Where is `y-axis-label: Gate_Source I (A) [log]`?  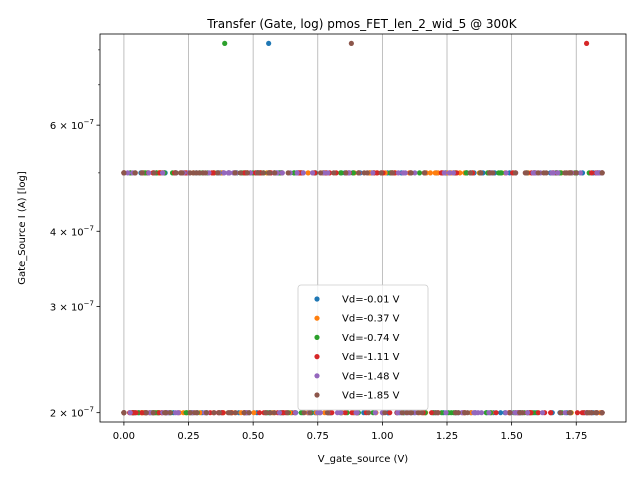
y-axis-label: Gate_Source I (A) [log] is located at coordinates (22, 228).